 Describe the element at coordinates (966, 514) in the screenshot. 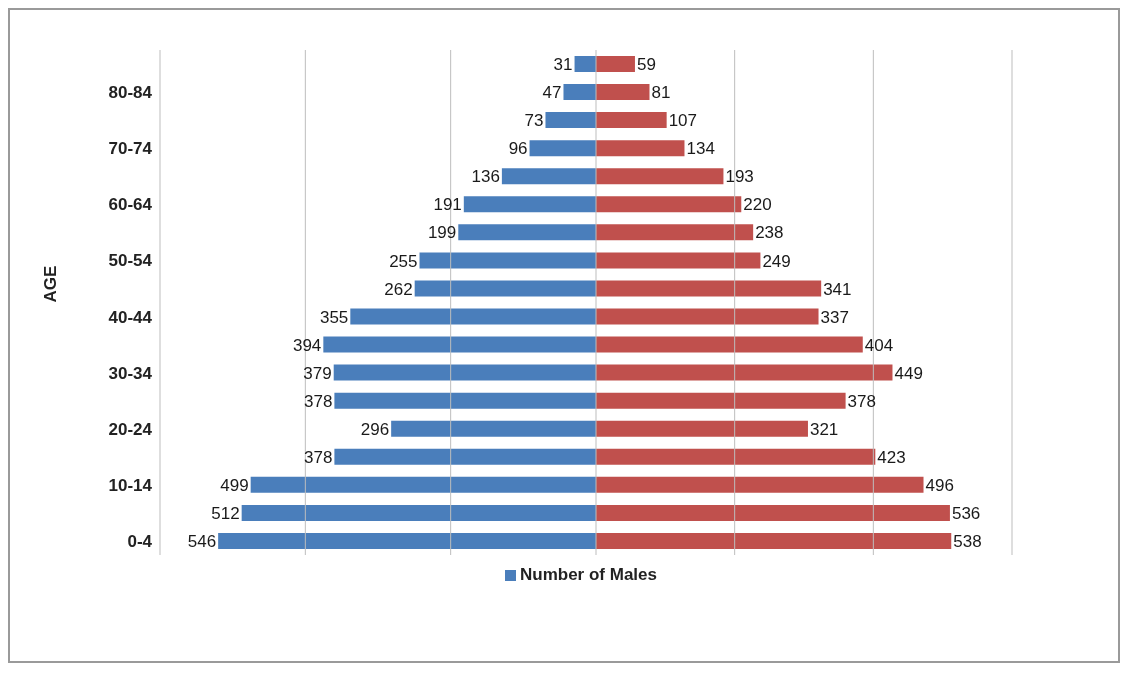

I see `data-label: 536` at that location.